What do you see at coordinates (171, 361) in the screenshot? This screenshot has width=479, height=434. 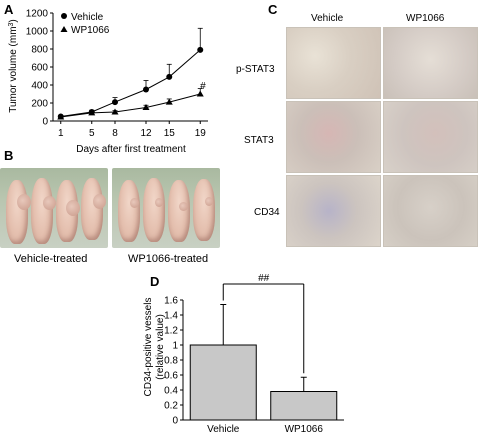 I see `y-tick-label: 0.8` at bounding box center [171, 361].